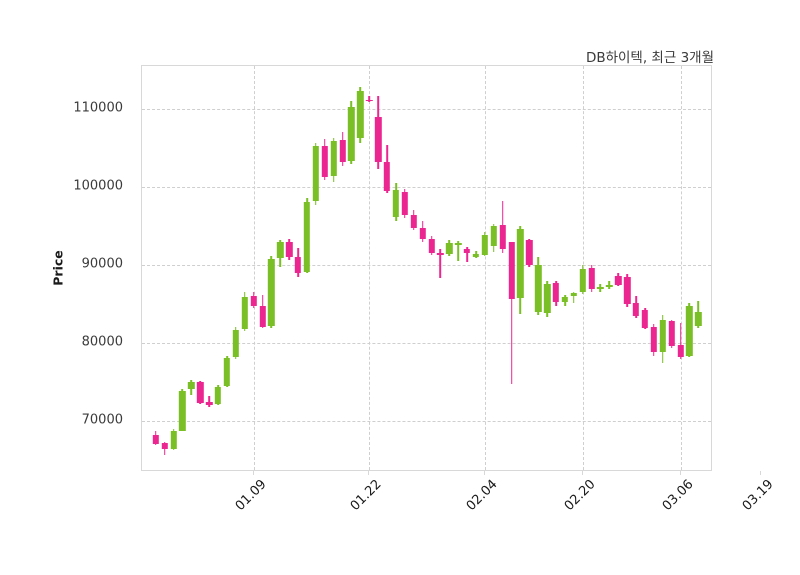 This screenshot has height=575, width=800. What do you see at coordinates (98, 186) in the screenshot?
I see `y-tick-label: 100000` at bounding box center [98, 186].